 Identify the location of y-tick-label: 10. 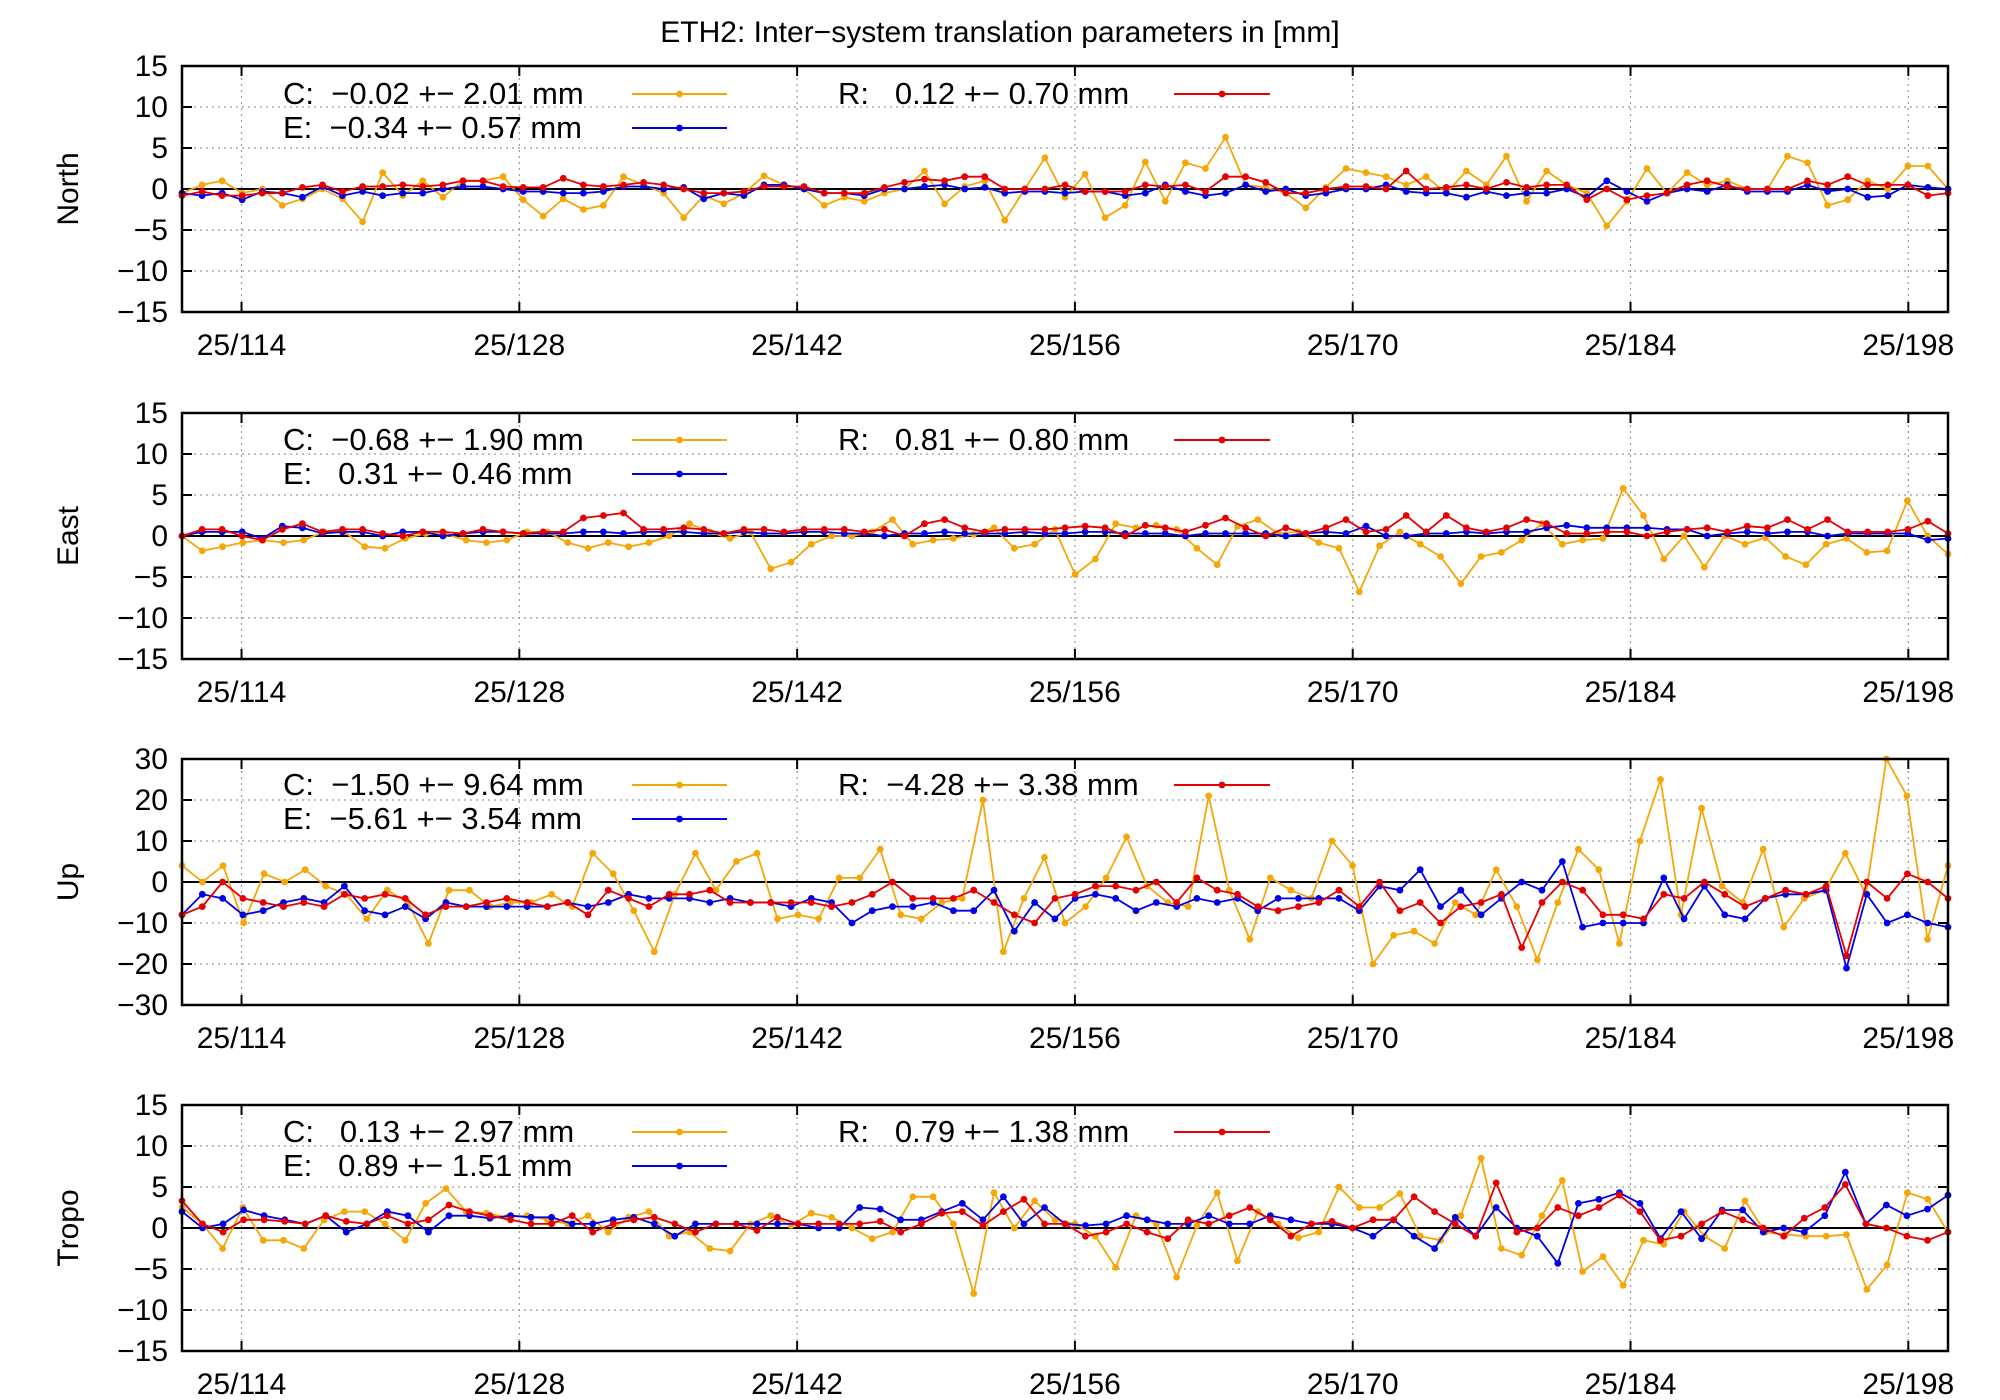
(151, 1146).